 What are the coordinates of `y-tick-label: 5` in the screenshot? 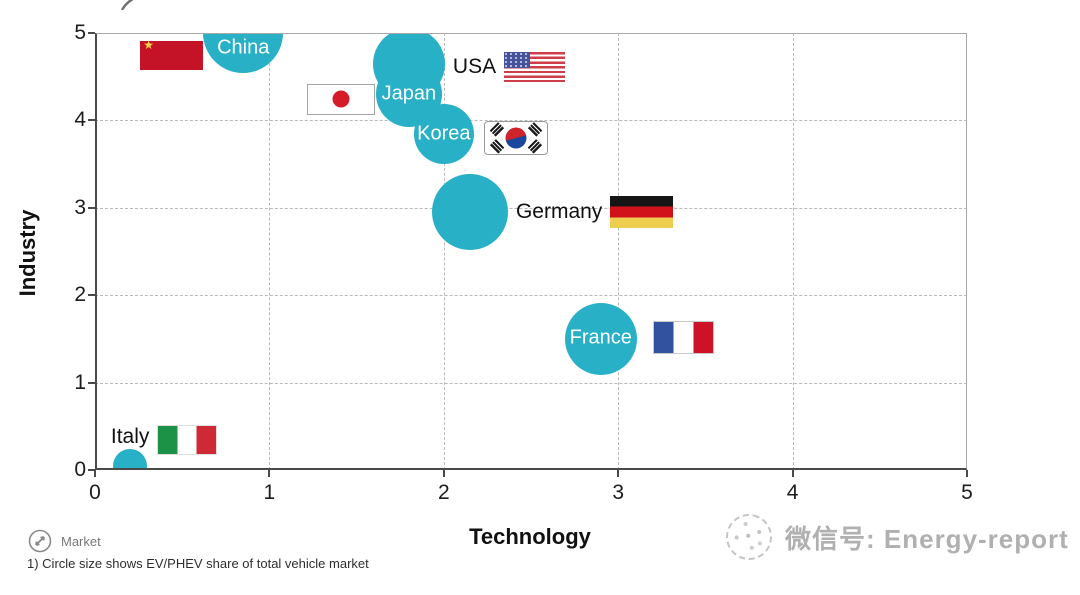 It's located at (80, 32).